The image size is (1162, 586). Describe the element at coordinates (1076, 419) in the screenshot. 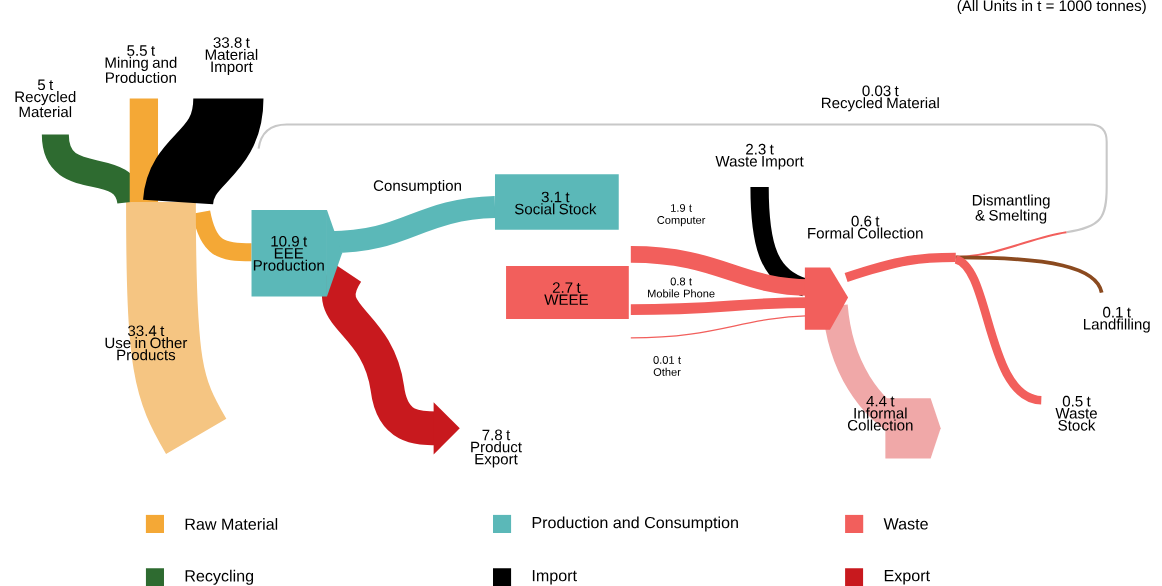

I see `category-label: Waste Stock` at that location.